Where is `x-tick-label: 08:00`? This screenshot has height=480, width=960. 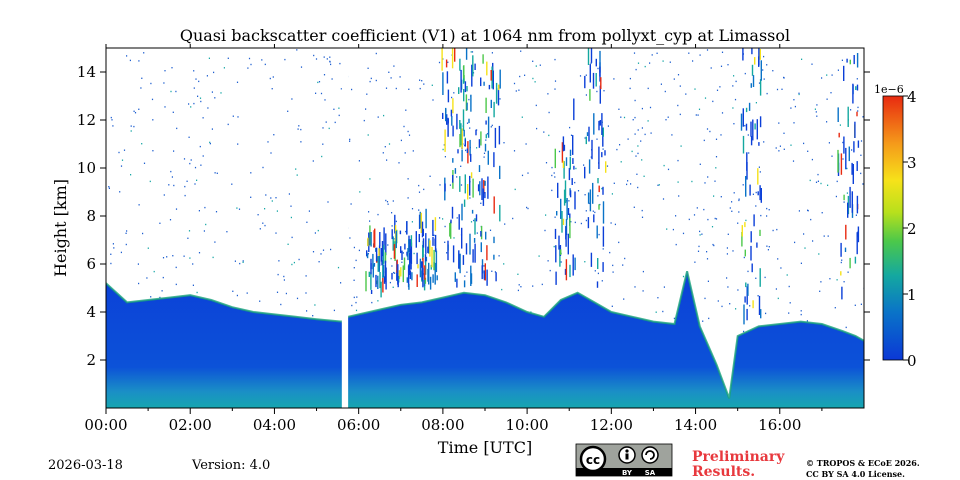
x-tick-label: 08:00 is located at coordinates (442, 425).